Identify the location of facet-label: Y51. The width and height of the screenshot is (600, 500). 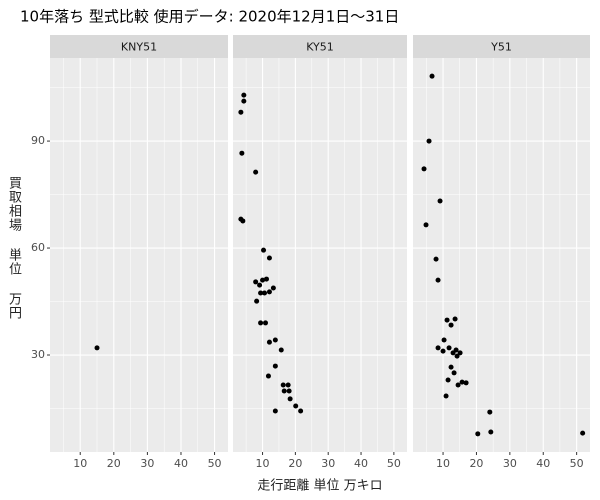
(501, 47).